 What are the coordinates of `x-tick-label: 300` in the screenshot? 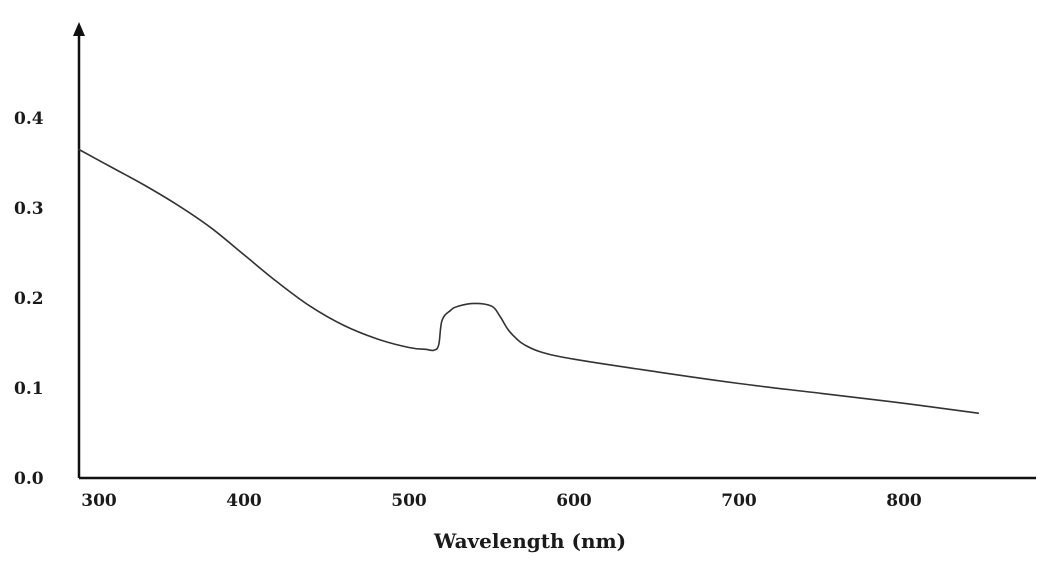 It's located at (99, 501).